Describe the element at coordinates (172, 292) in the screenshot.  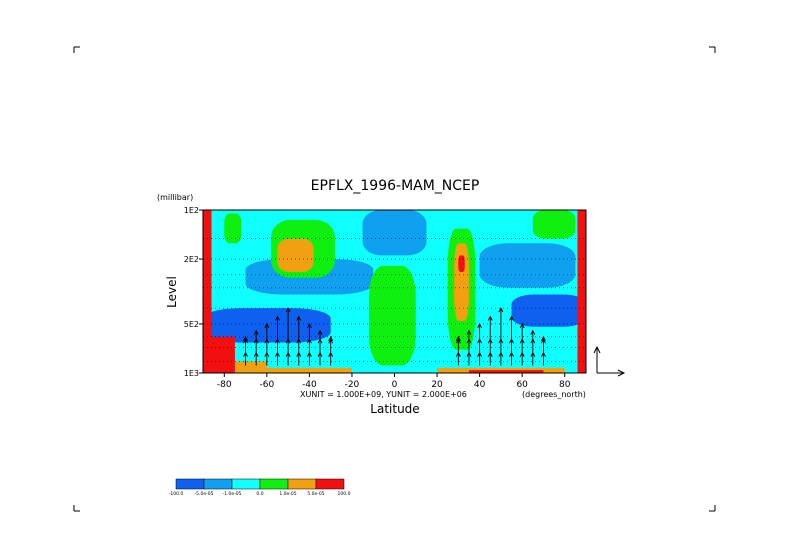
I see `y-axis-title: Level` at that location.